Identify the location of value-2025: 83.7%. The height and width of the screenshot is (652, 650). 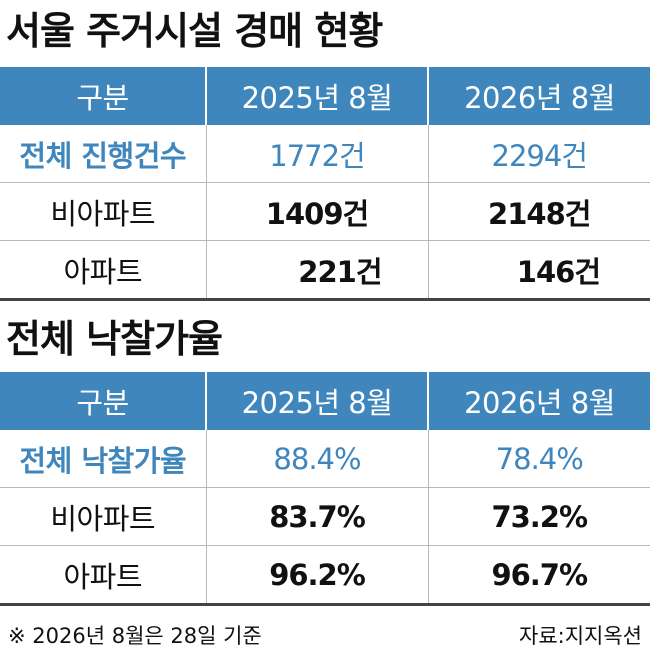
(316, 516).